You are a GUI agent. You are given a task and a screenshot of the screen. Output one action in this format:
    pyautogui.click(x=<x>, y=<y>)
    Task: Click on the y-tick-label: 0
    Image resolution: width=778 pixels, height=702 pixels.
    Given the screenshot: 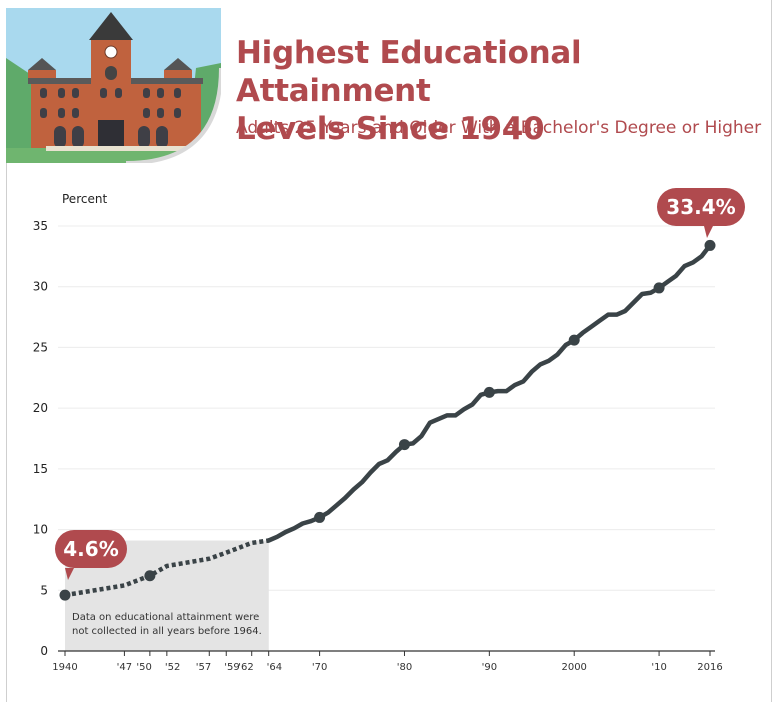 What is the action you would take?
    pyautogui.click(x=44, y=651)
    